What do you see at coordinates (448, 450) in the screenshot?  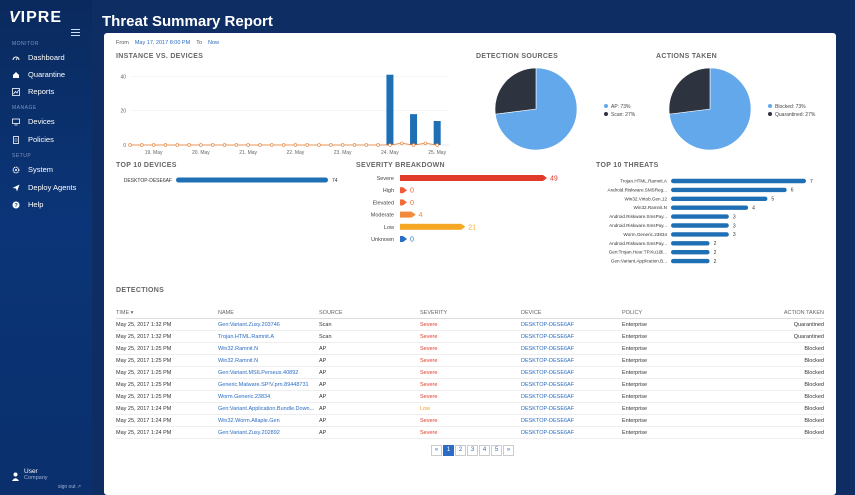 I see `page-button: 1` at bounding box center [448, 450].